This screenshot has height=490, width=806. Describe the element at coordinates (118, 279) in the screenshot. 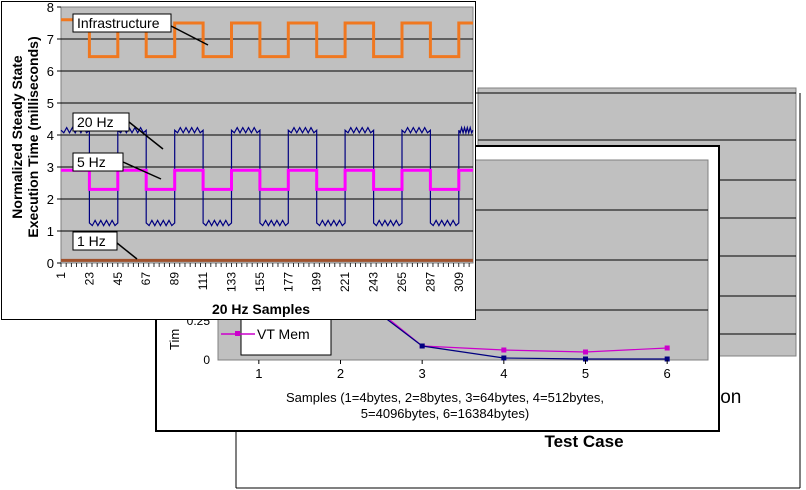

I see `front-chart-xtick-label: 45` at that location.